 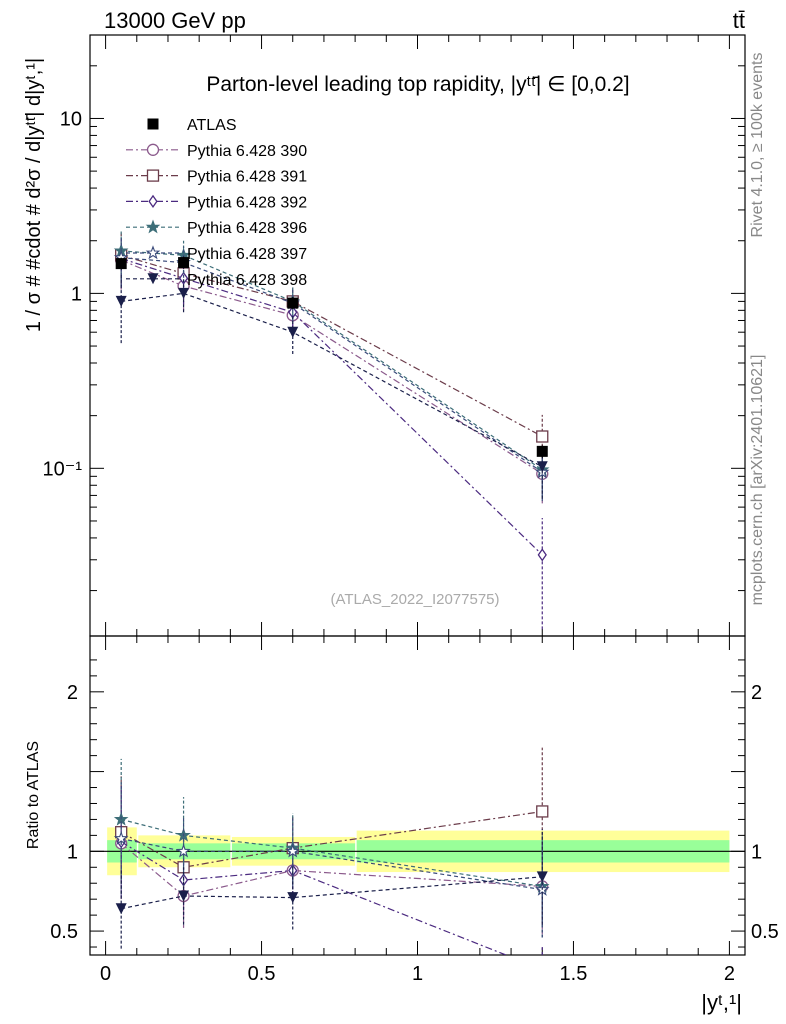 I want to click on legend-label: Pythia 6.428 398, so click(x=247, y=280).